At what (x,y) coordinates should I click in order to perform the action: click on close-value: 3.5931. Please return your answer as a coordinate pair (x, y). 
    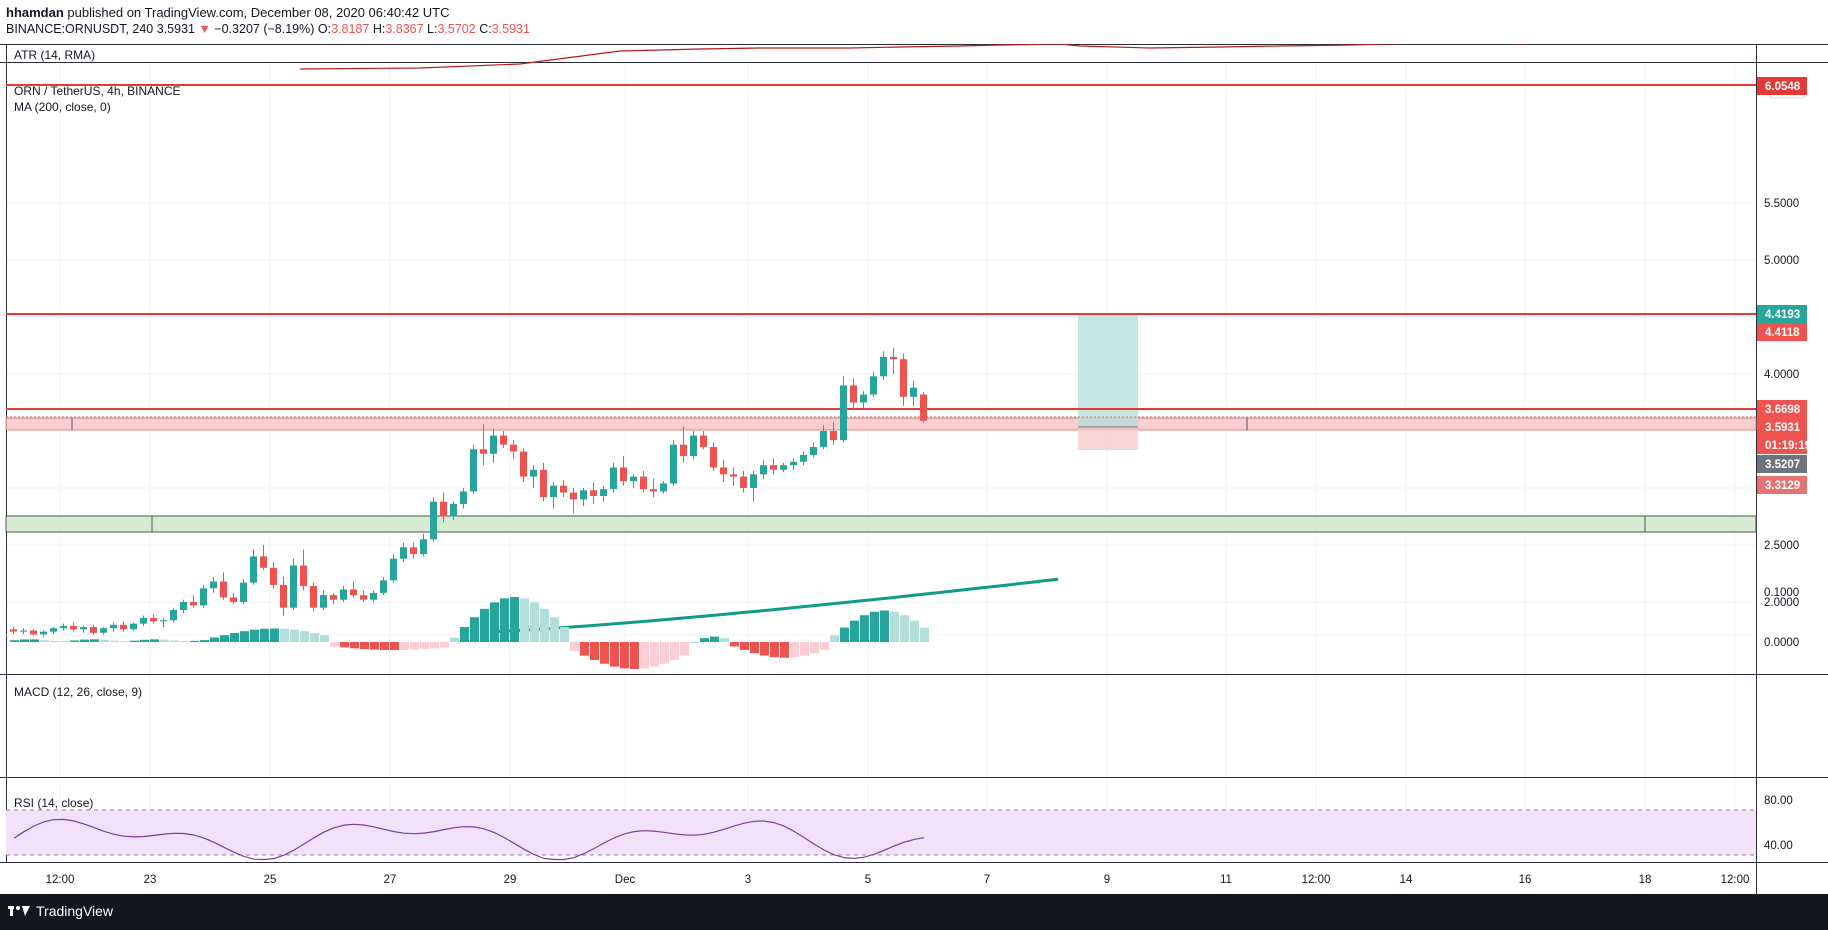
    Looking at the image, I should click on (510, 29).